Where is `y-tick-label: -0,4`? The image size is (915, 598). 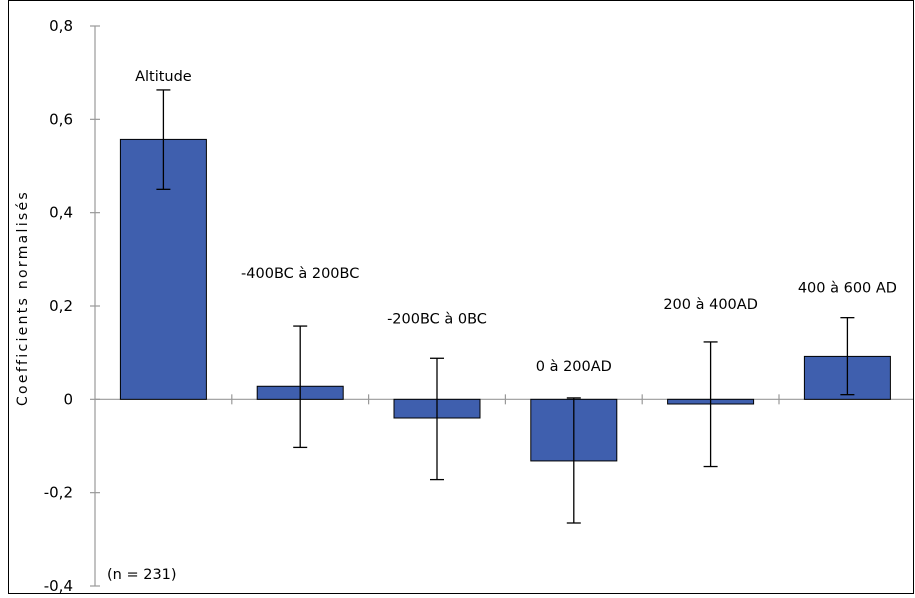
y-tick-label: -0,4 is located at coordinates (58, 585).